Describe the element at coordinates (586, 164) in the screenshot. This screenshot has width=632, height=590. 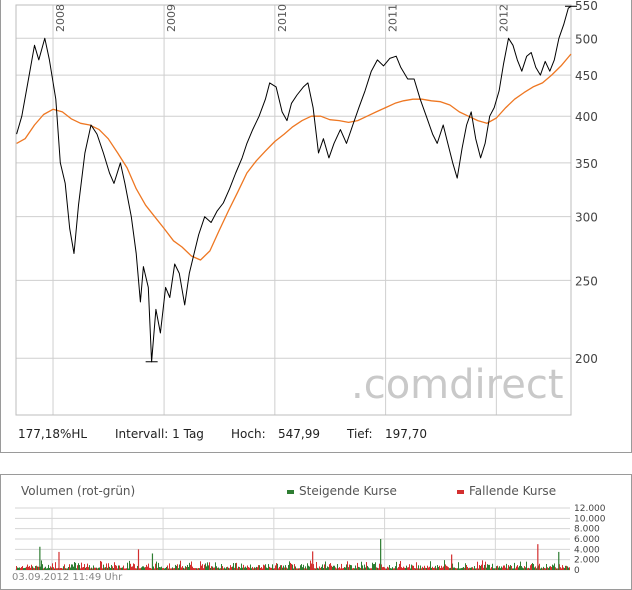
I see `price-y-tick-label: 350` at that location.